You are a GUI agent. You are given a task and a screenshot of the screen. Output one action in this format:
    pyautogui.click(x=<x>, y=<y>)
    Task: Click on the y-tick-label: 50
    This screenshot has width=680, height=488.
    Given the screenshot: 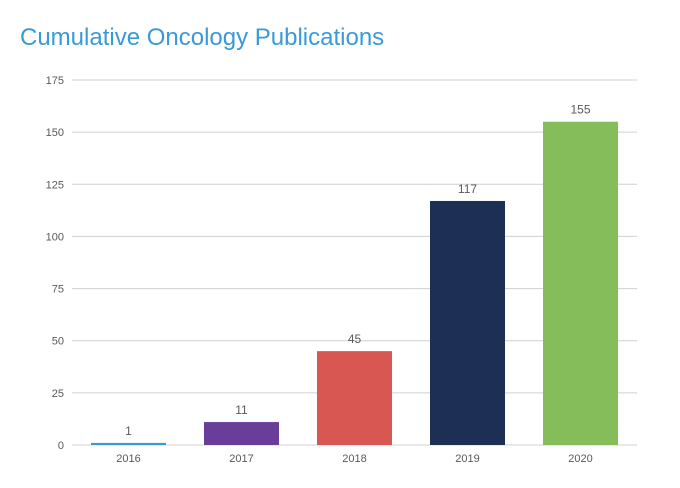 What is the action you would take?
    pyautogui.click(x=58, y=342)
    